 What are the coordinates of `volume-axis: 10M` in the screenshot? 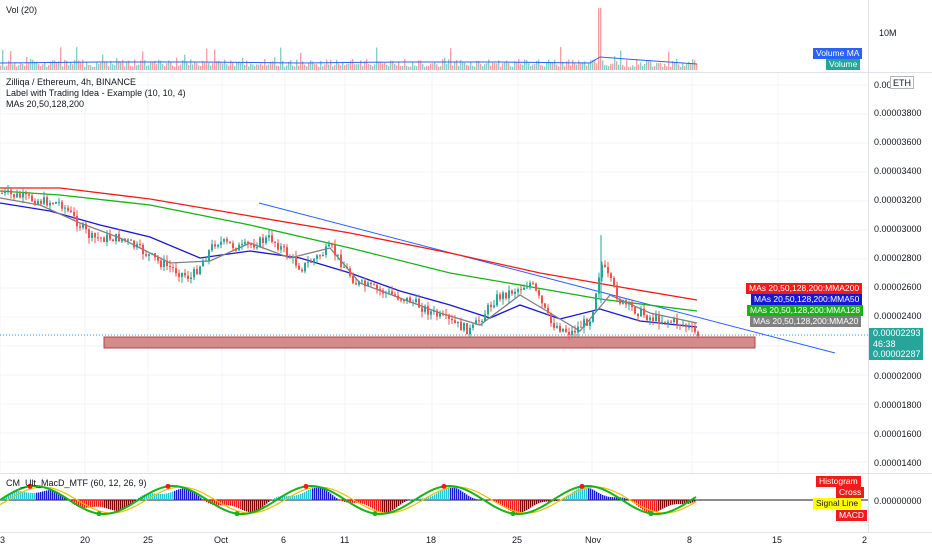 It's located at (900, 36).